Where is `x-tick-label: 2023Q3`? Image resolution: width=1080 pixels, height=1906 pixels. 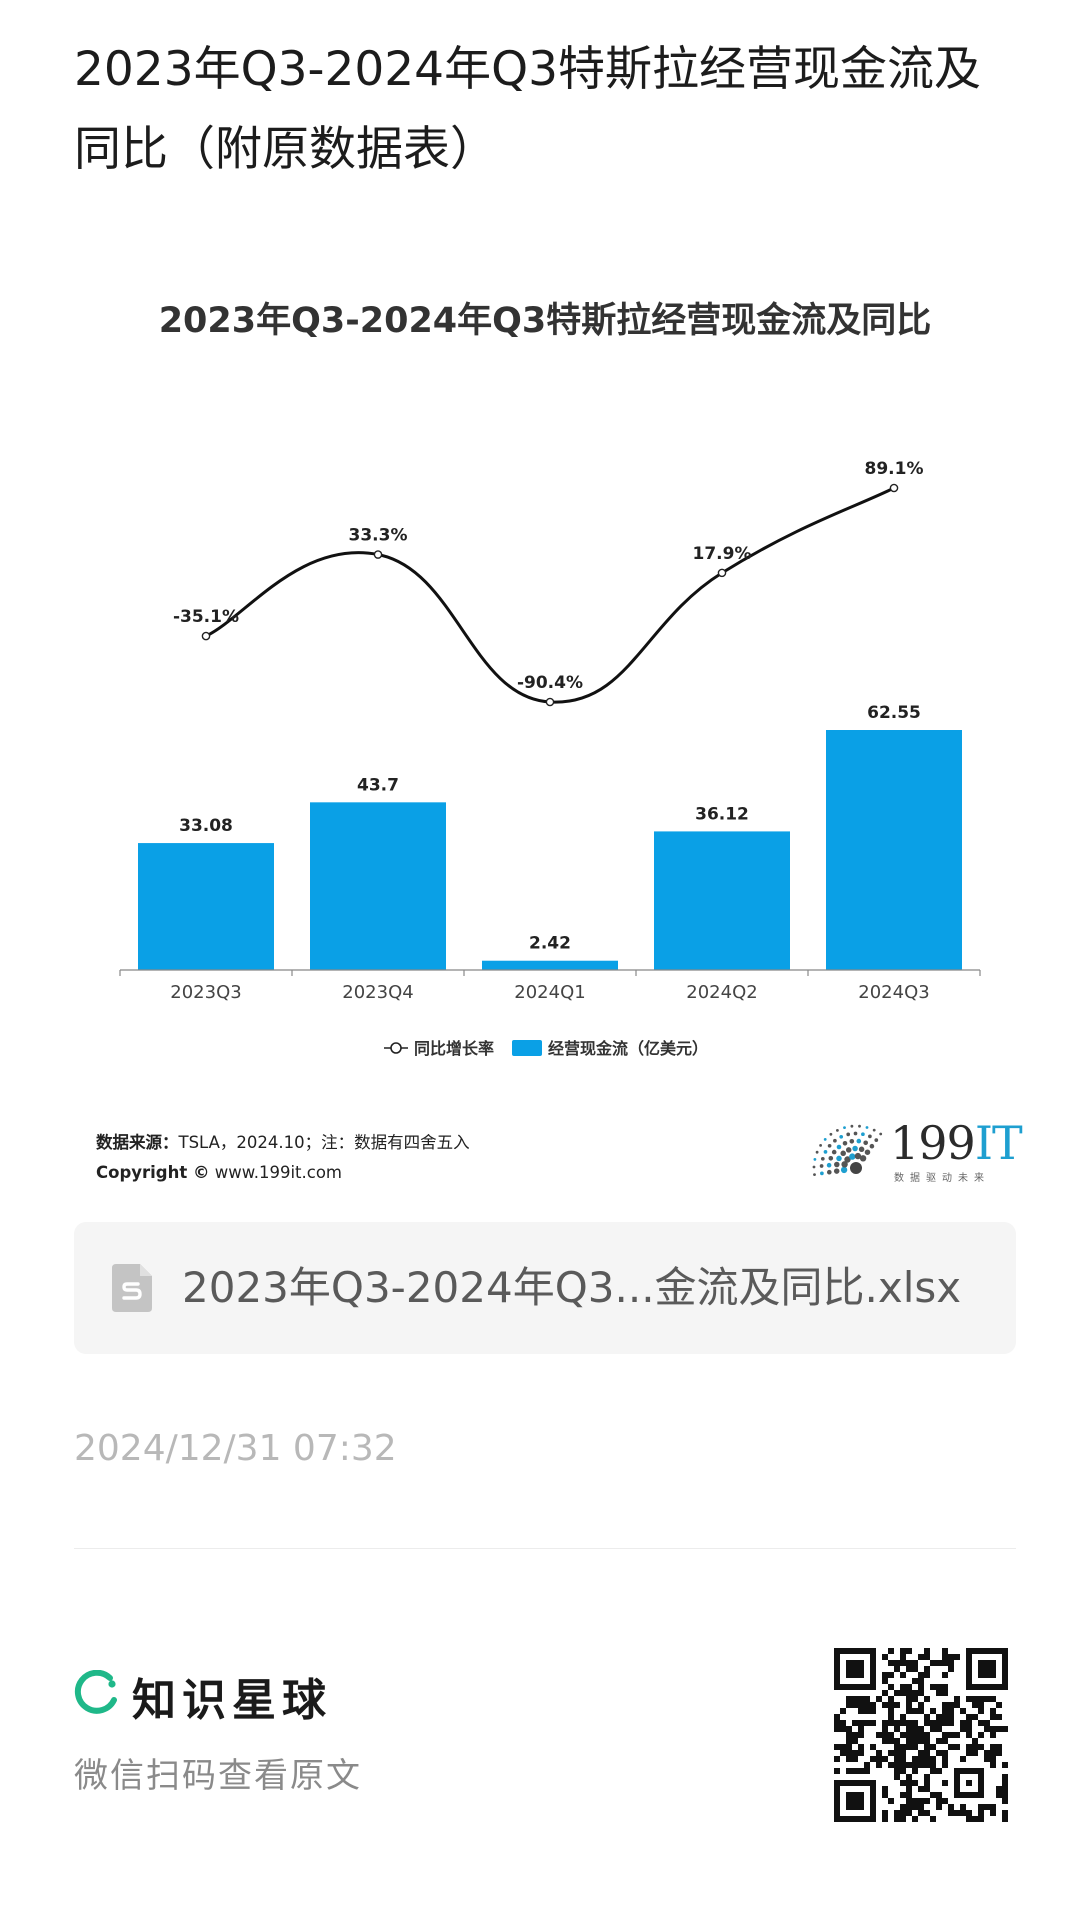 x-tick-label: 2023Q3 is located at coordinates (205, 992).